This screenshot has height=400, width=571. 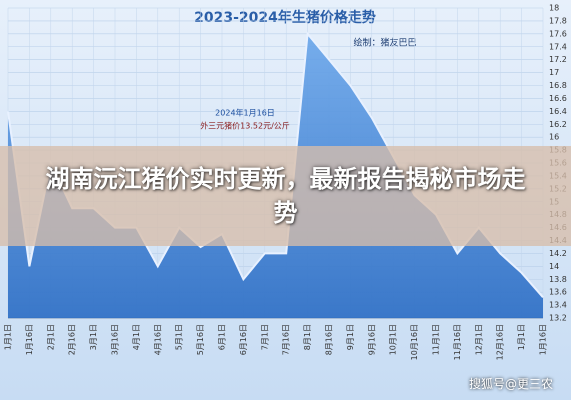 I want to click on x-tick-label: 4月16日, so click(x=157, y=339).